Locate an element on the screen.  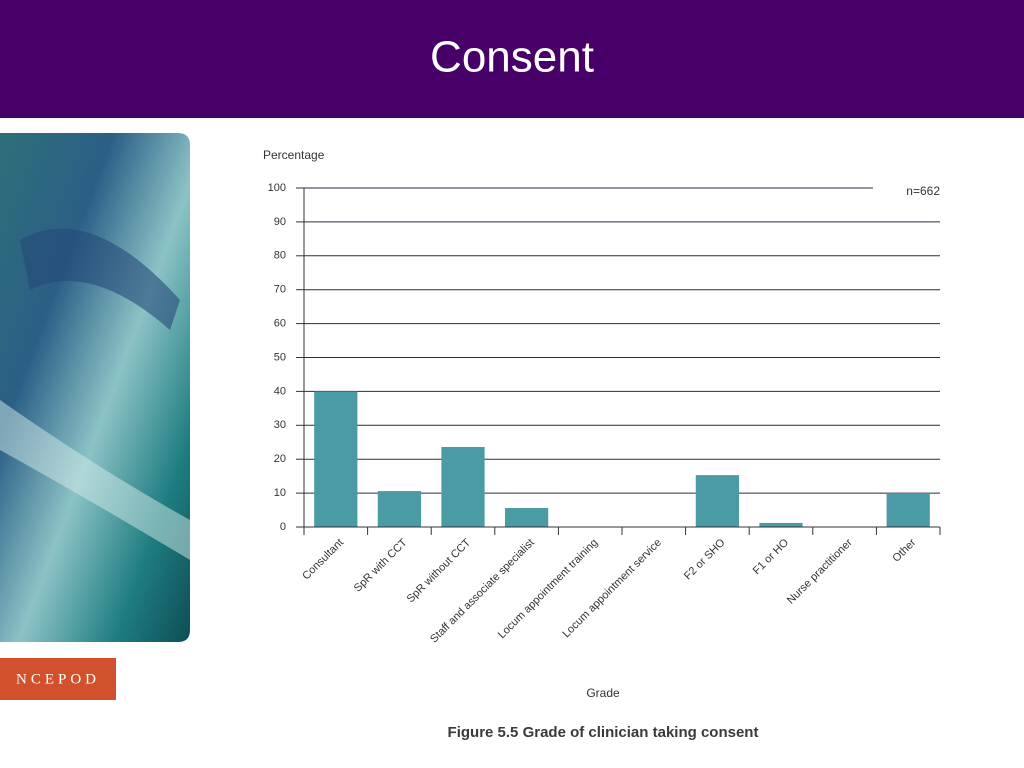
annotation: n=662 is located at coordinates (923, 191).